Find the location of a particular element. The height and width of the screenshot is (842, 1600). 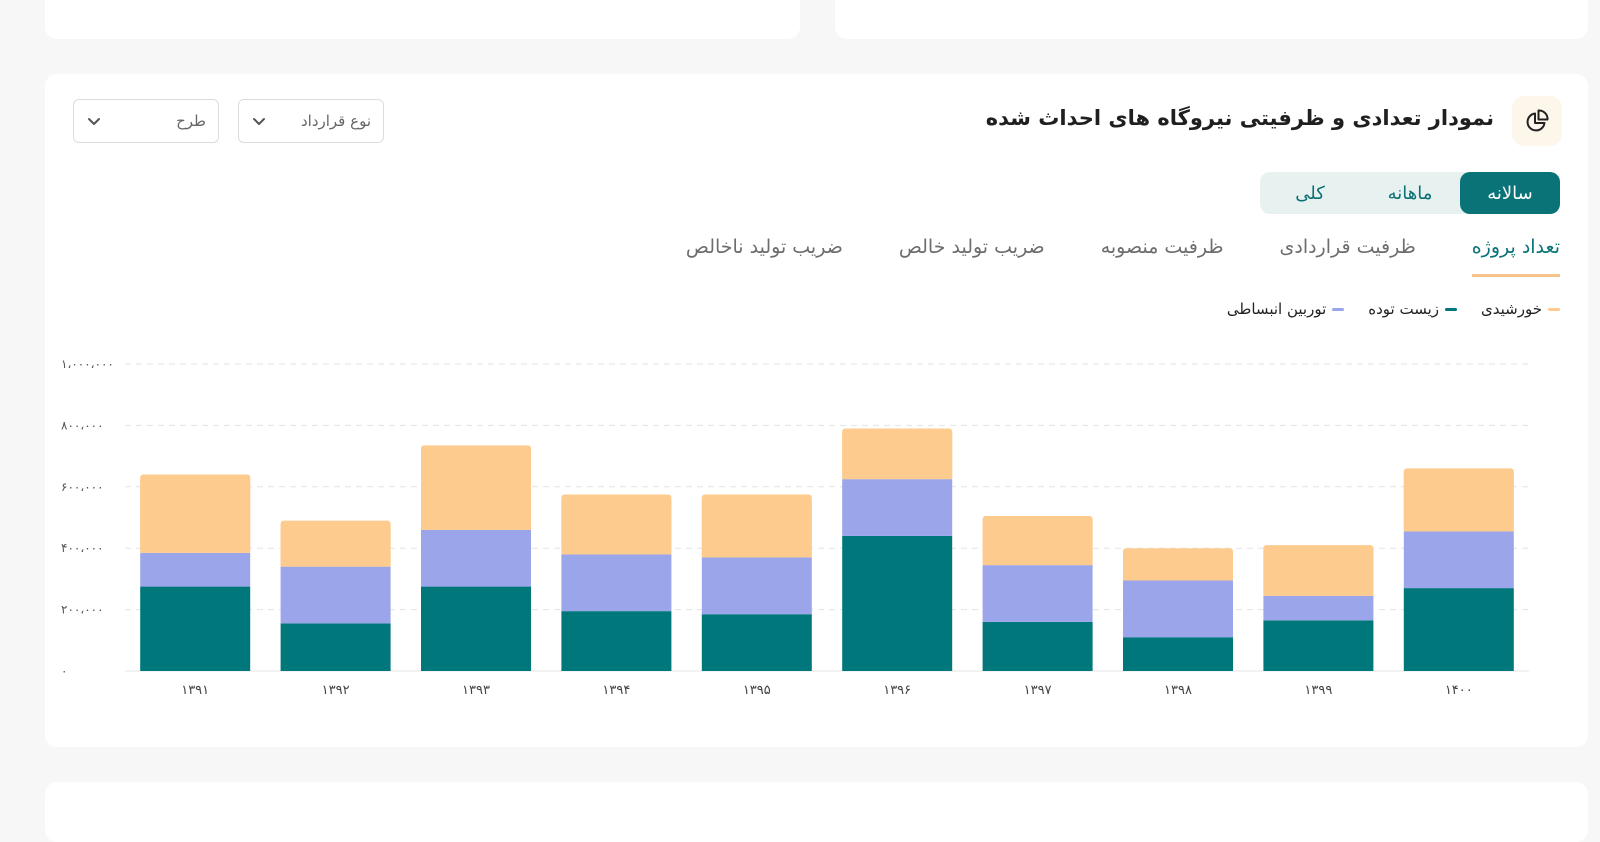

tab-project-count: تعداد پروژه is located at coordinates (1515, 256).